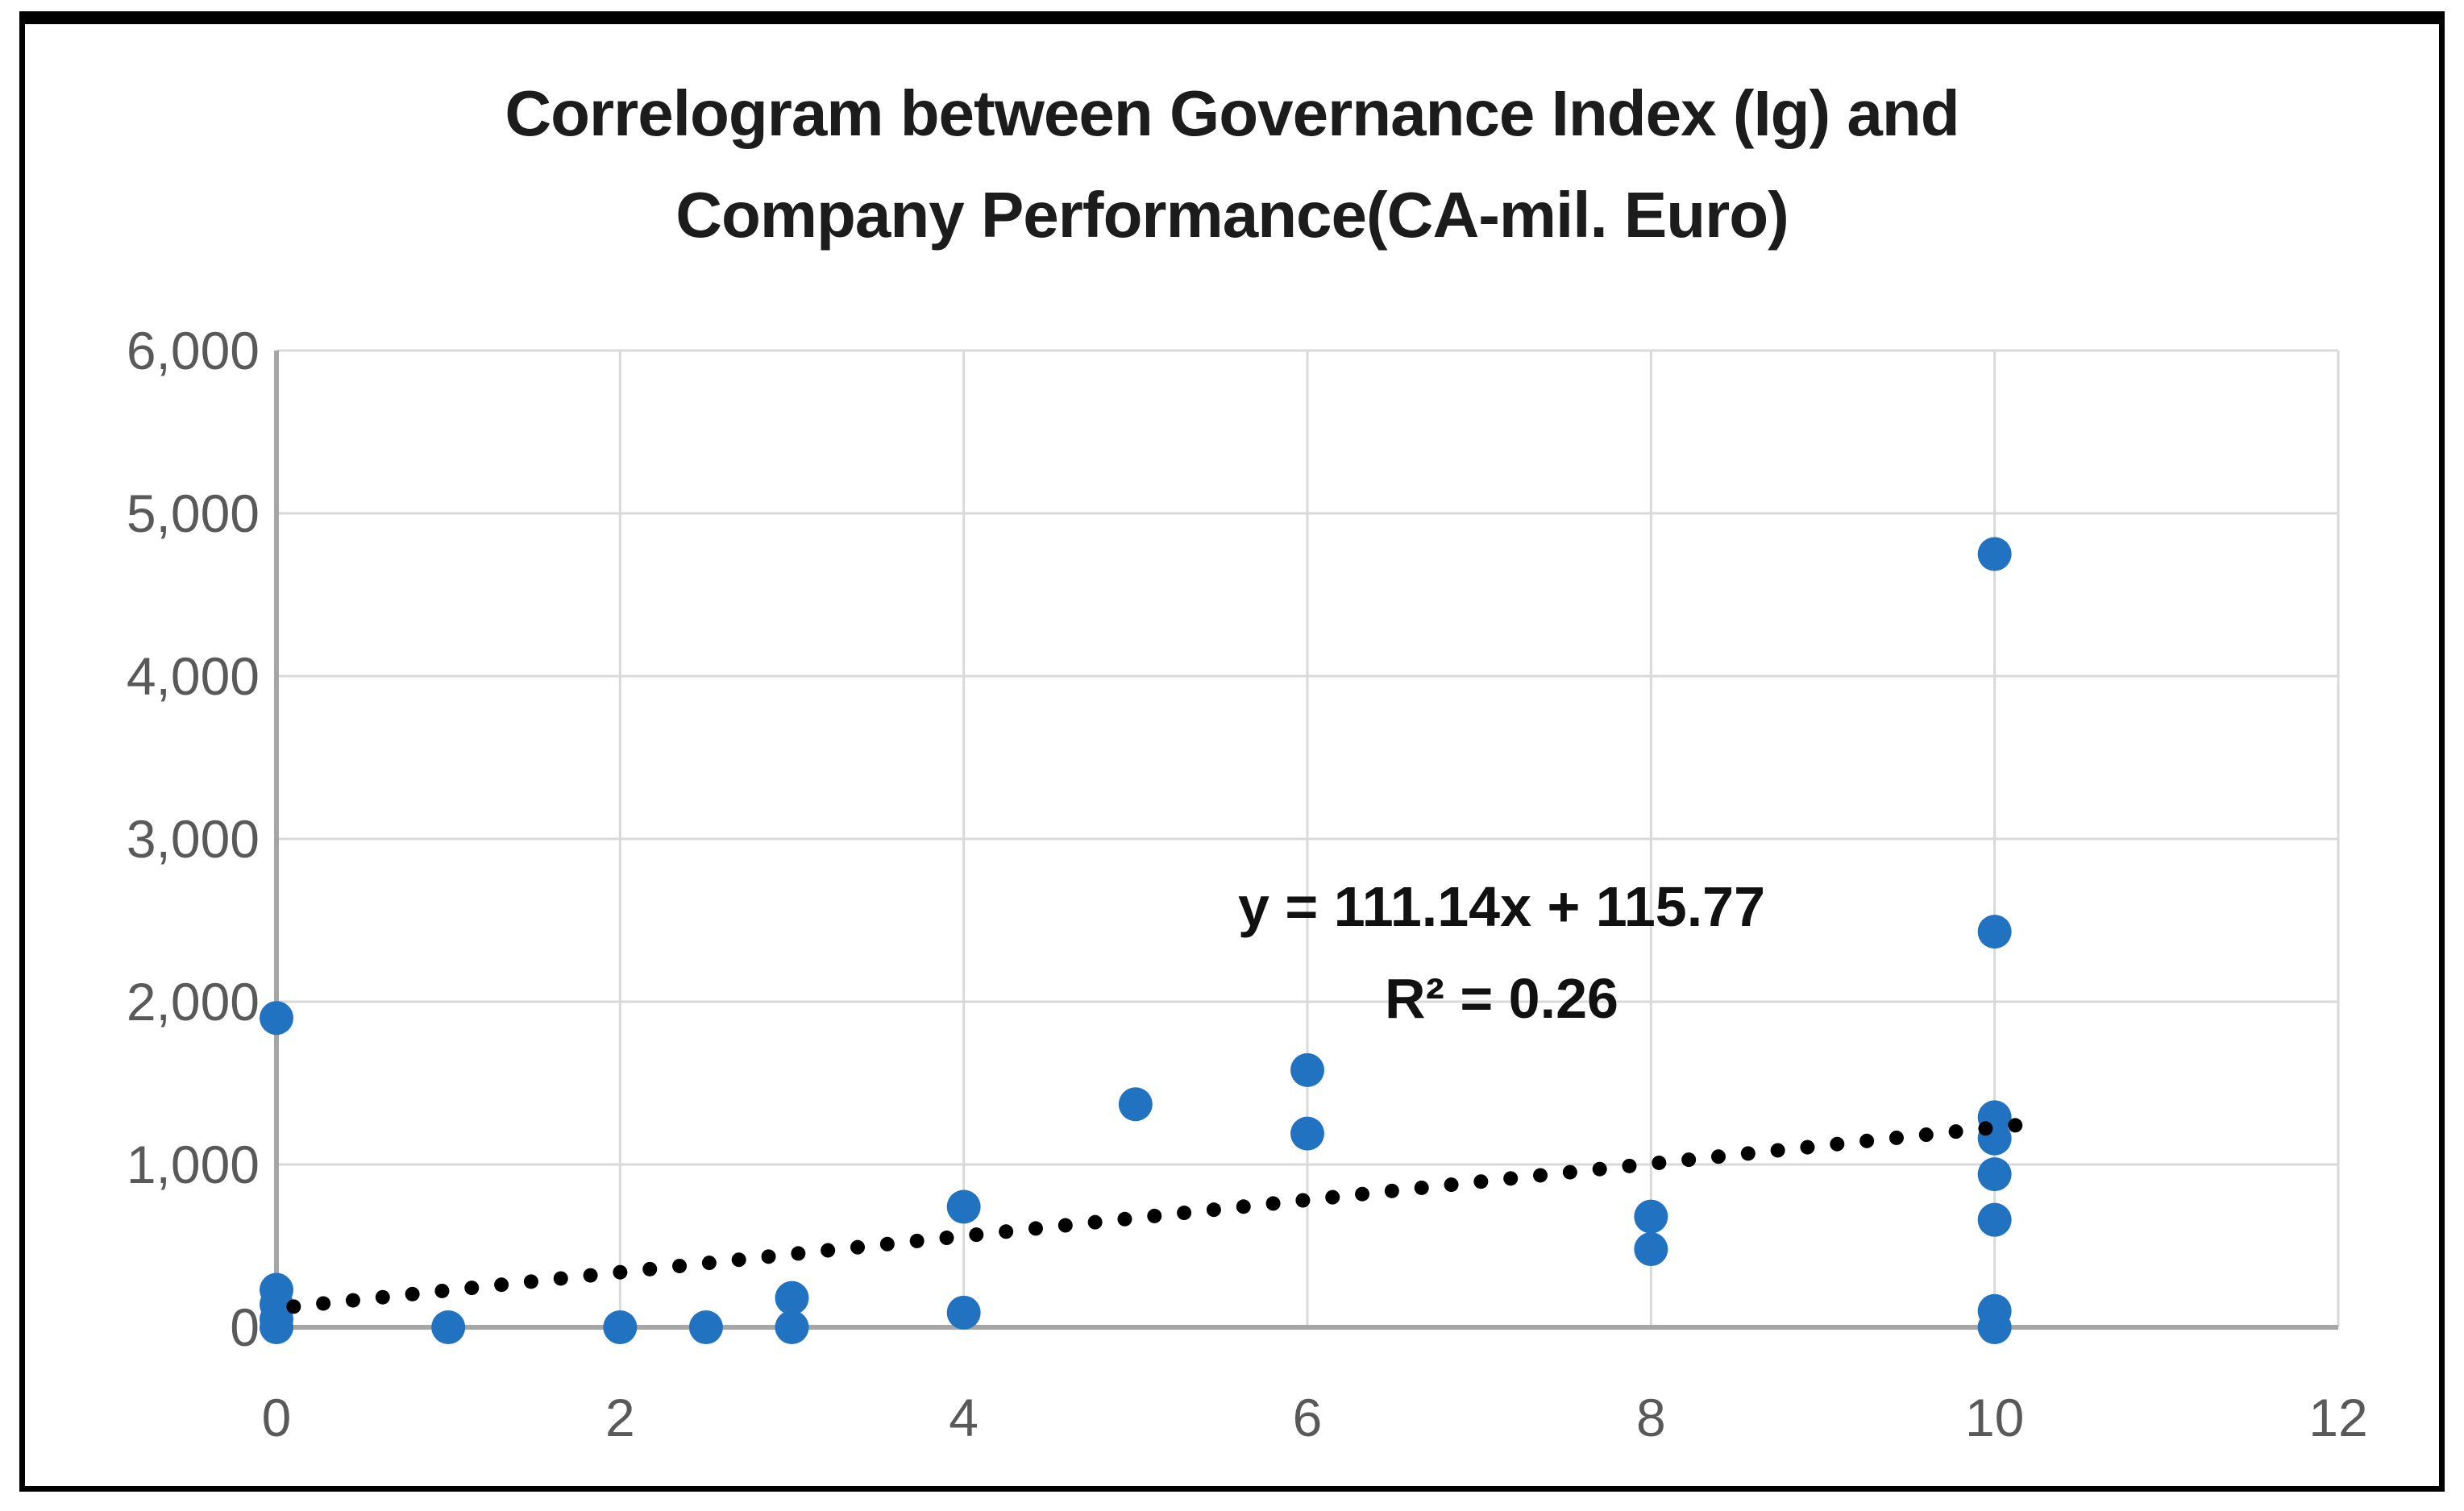 The height and width of the screenshot is (1511, 2464). What do you see at coordinates (194, 839) in the screenshot?
I see `y-axis-tick-label: 3,000` at bounding box center [194, 839].